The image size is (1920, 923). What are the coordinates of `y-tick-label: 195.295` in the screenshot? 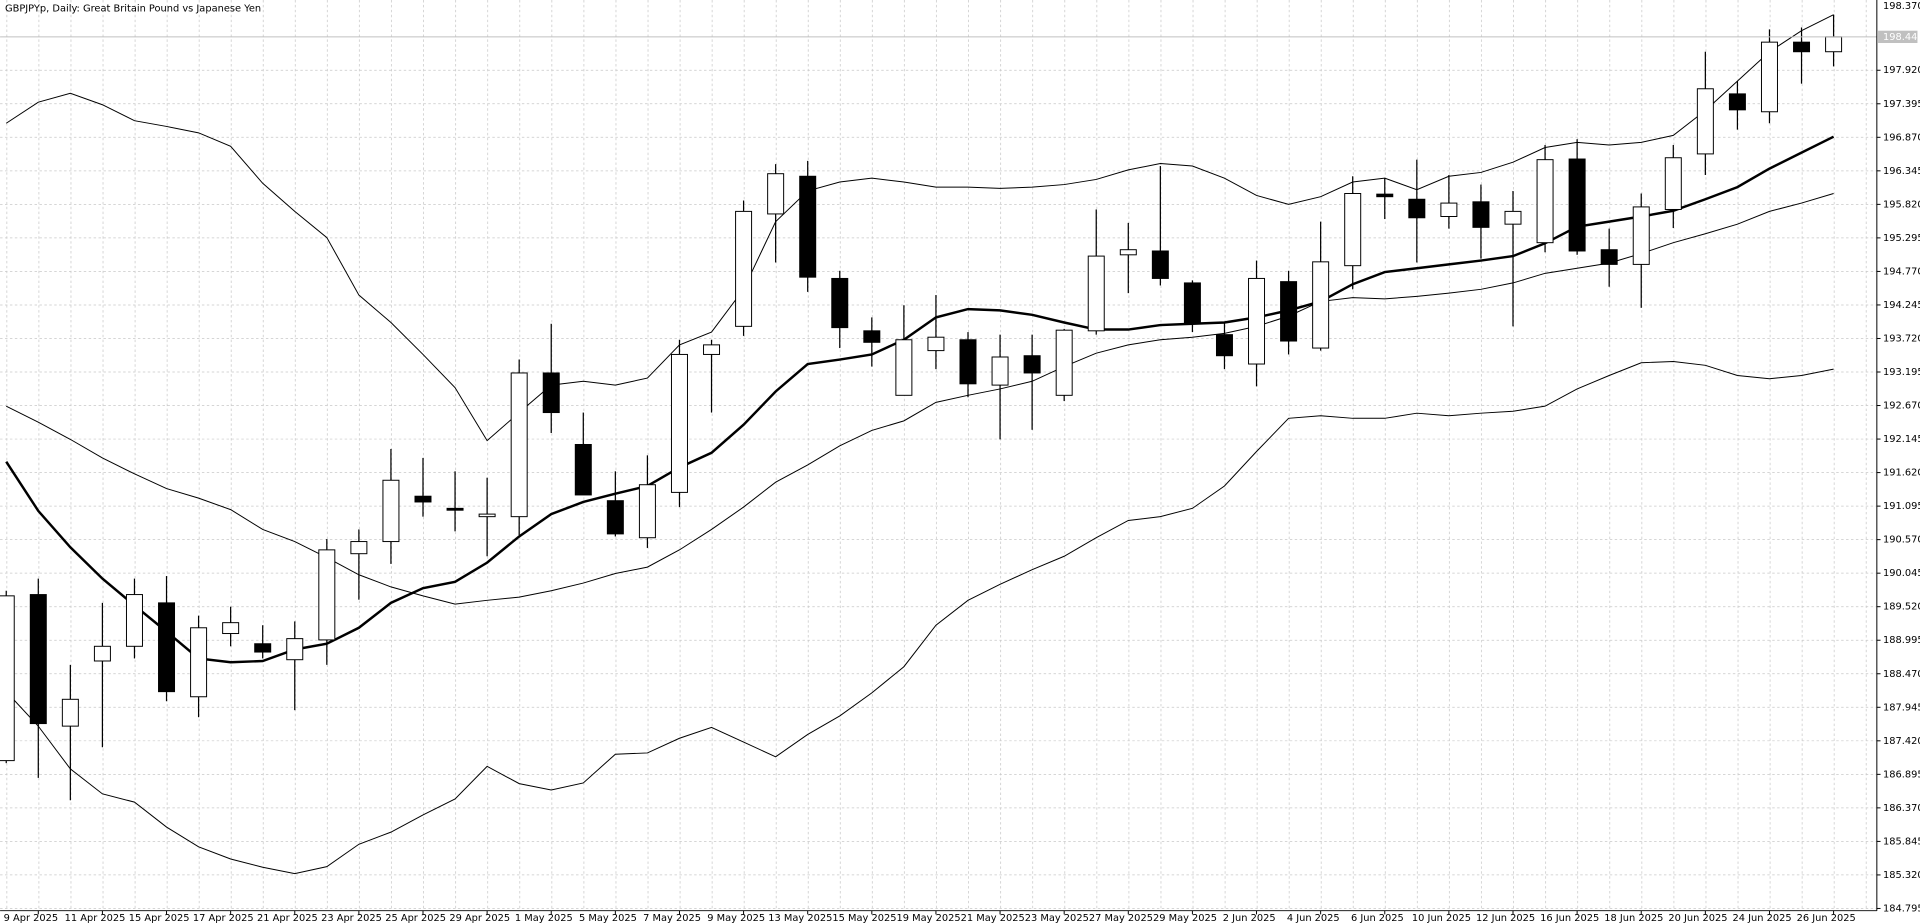 It's located at (1901, 238).